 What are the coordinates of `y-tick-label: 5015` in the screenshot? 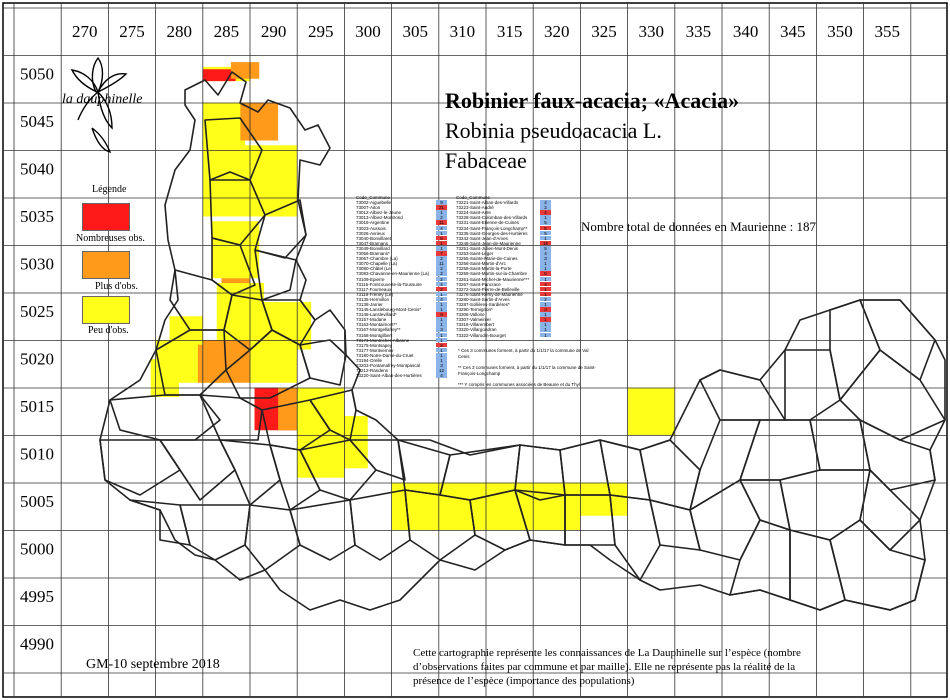 It's located at (37, 406).